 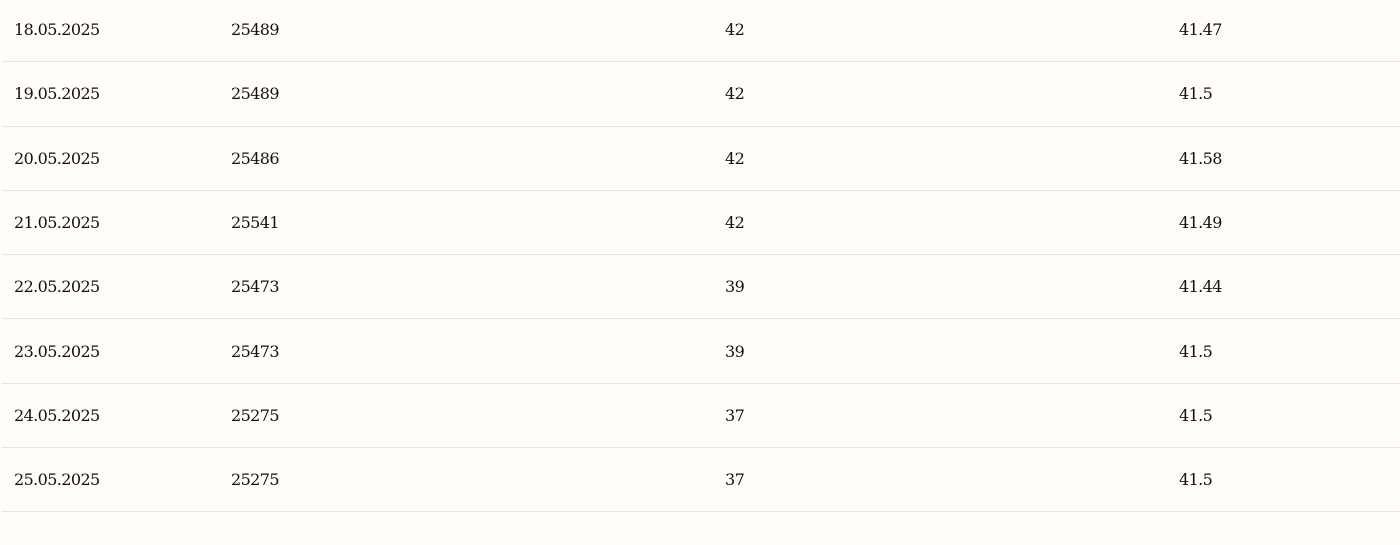 I want to click on table-row: 21.05.2025 25541 42 41.49, so click(x=701, y=223).